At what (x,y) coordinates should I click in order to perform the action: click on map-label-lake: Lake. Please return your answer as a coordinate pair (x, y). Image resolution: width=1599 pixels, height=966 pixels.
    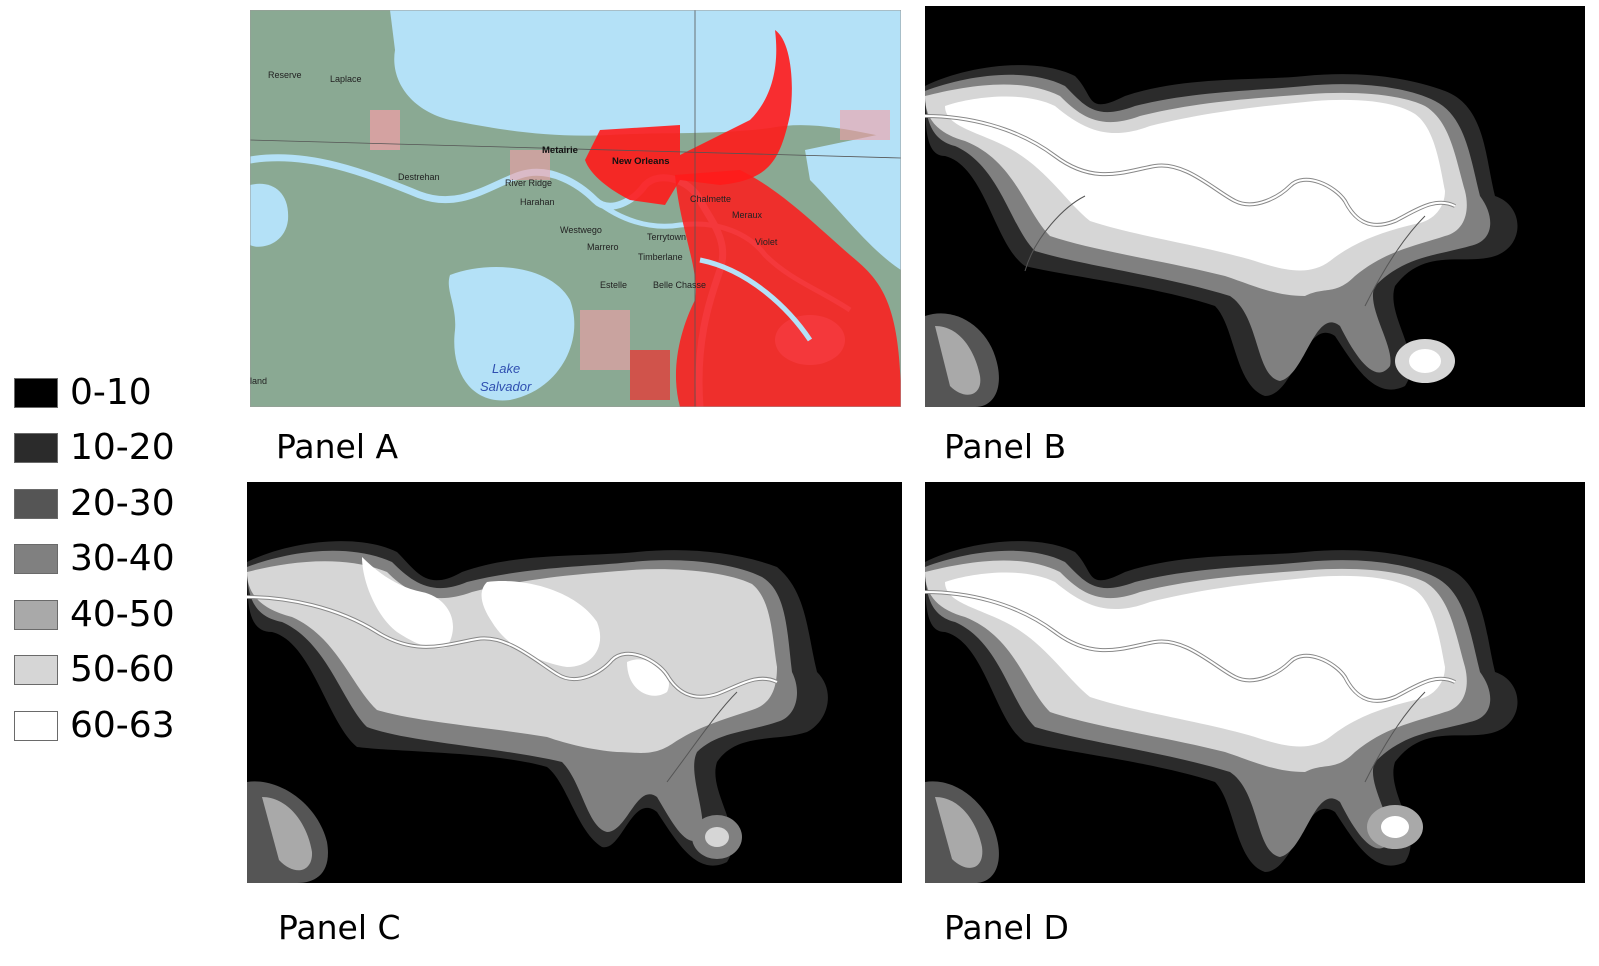
    Looking at the image, I should click on (506, 368).